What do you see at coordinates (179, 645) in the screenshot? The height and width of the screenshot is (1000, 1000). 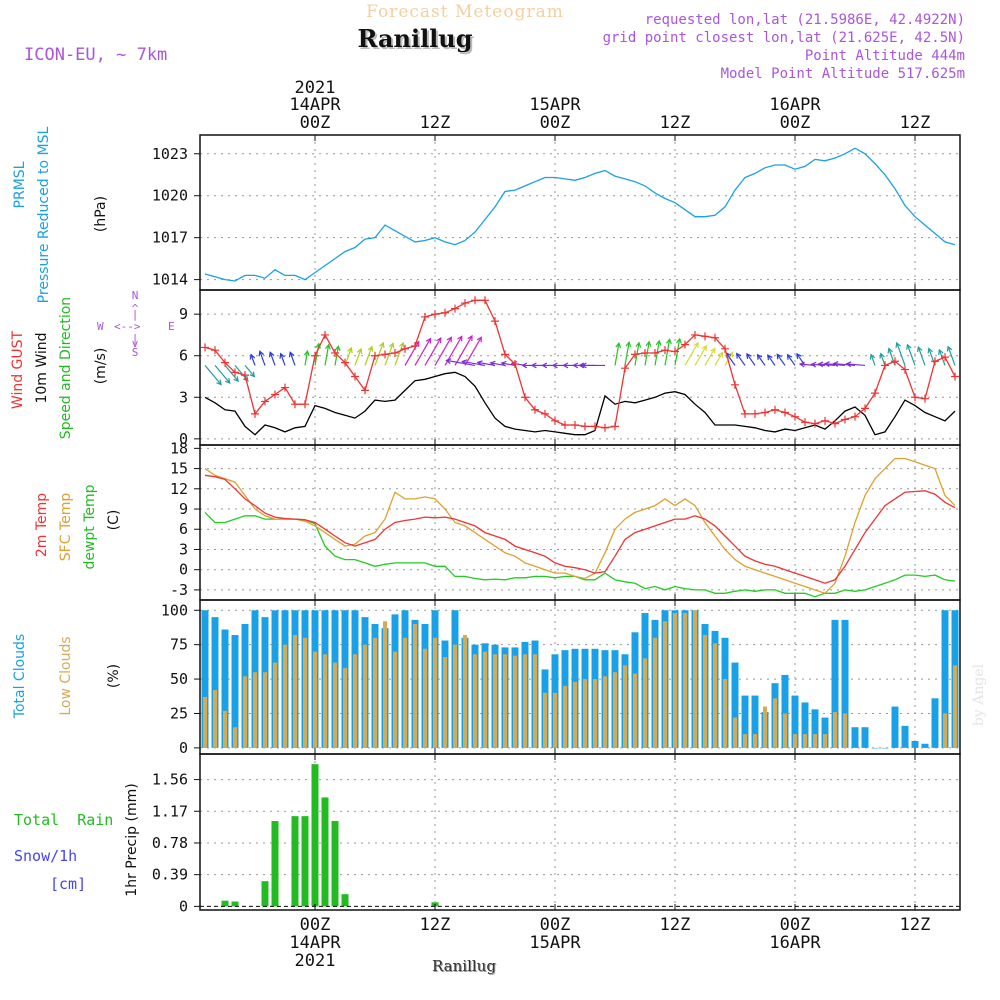 I see `y-tick-label: 75` at bounding box center [179, 645].